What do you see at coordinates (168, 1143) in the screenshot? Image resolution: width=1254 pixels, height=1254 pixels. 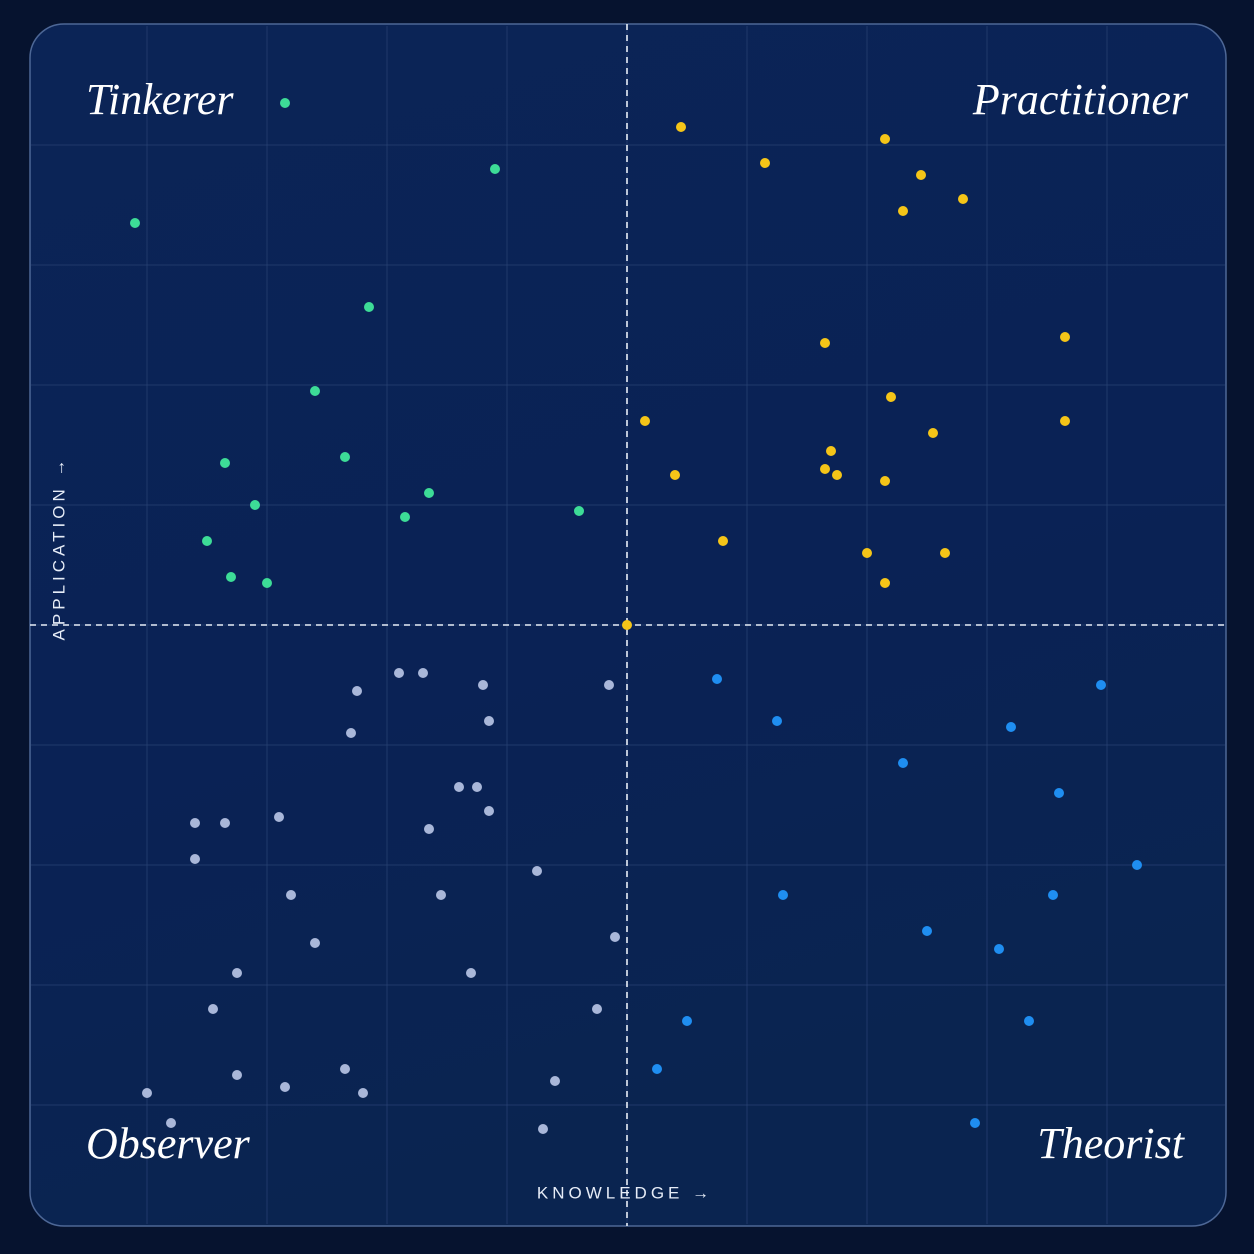 I see `quadrant-label: Observer` at bounding box center [168, 1143].